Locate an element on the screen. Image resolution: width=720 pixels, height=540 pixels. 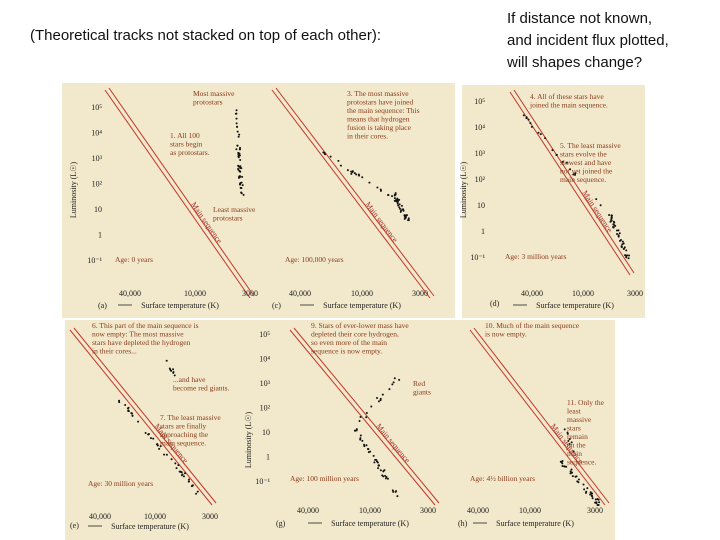
x-axis-label: Surface temperature (K) is located at coordinates (535, 523).